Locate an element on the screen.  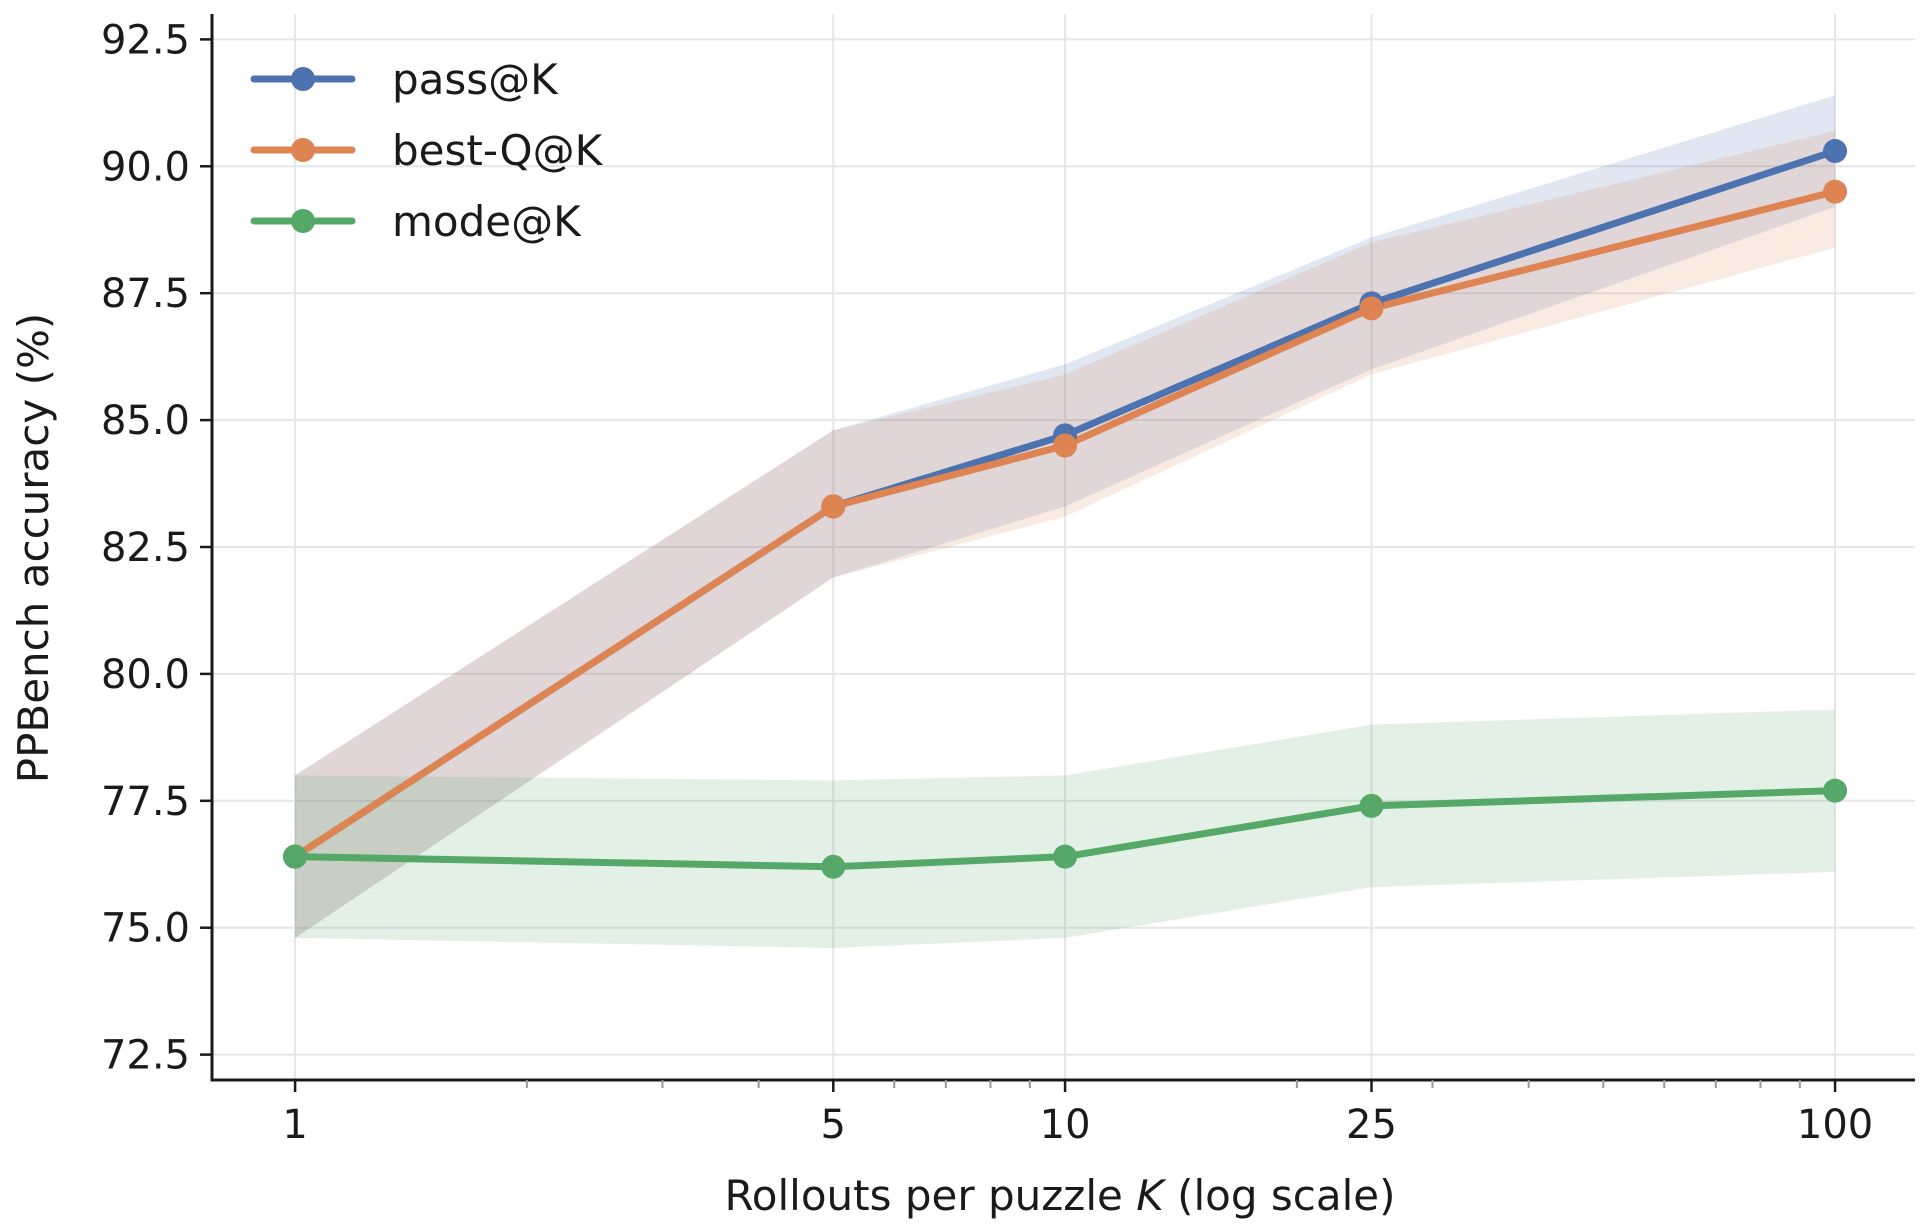
legend: pass@K best-Q@K mode@K is located at coordinates (427, 150).